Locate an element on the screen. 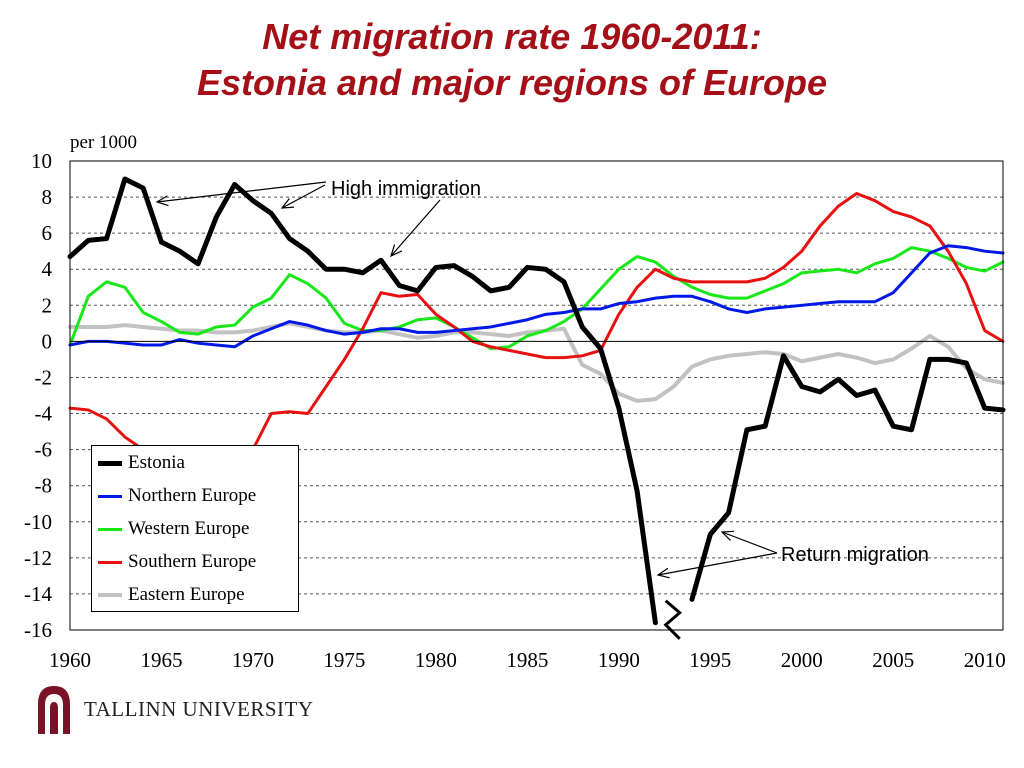 This screenshot has width=1024, height=768. legend-item-northern-europe: Northern Europe is located at coordinates (177, 496).